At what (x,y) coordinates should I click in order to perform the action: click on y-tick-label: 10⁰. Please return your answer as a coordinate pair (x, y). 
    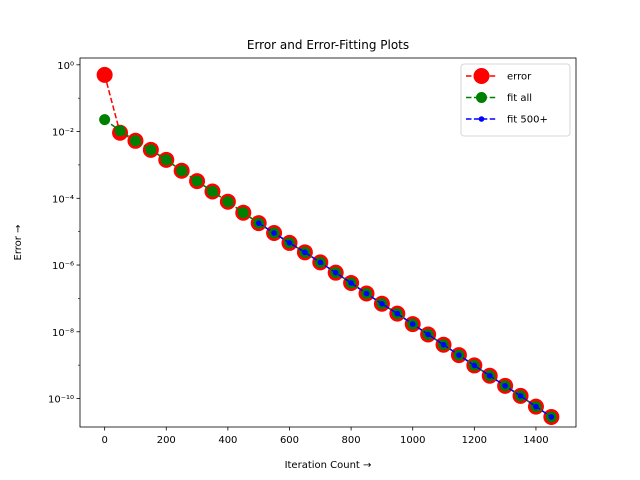
    Looking at the image, I should click on (65, 66).